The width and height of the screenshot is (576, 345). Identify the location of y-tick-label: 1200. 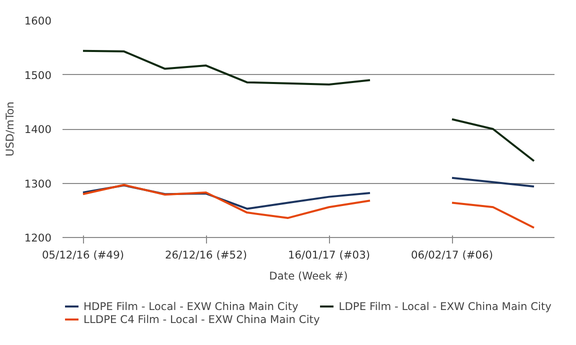
(38, 238).